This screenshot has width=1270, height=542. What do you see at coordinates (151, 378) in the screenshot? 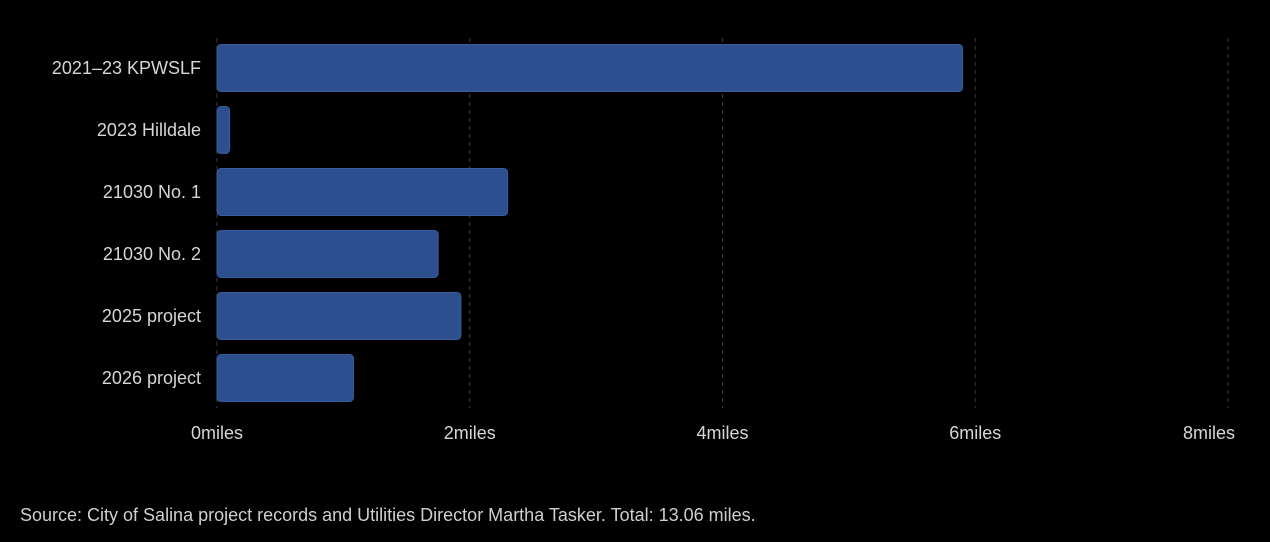
I see `category-label: 2026 project` at bounding box center [151, 378].